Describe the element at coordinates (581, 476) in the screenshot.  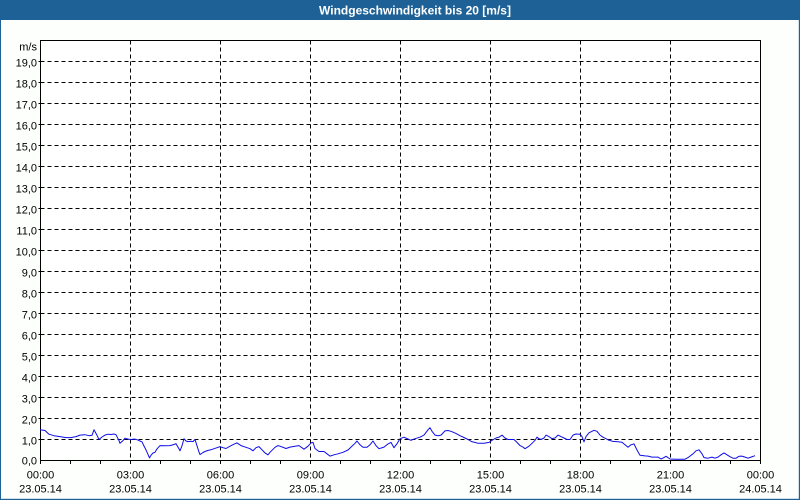
I see `svg-text: 18:00` at that location.